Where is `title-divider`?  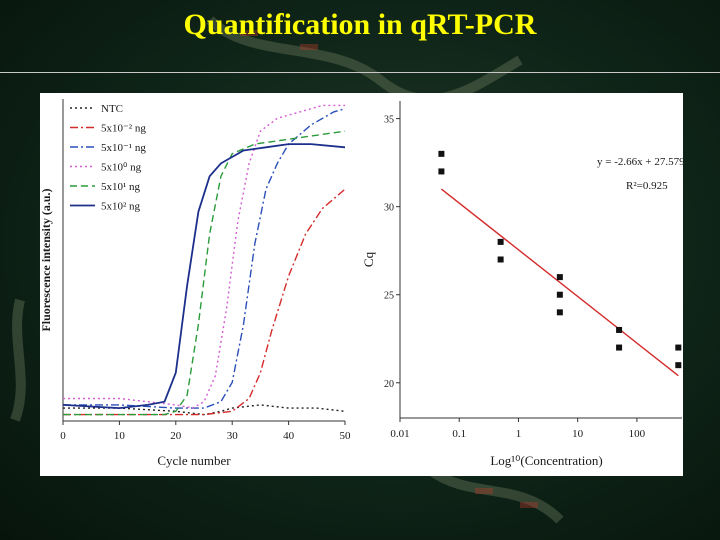 title-divider is located at coordinates (360, 72).